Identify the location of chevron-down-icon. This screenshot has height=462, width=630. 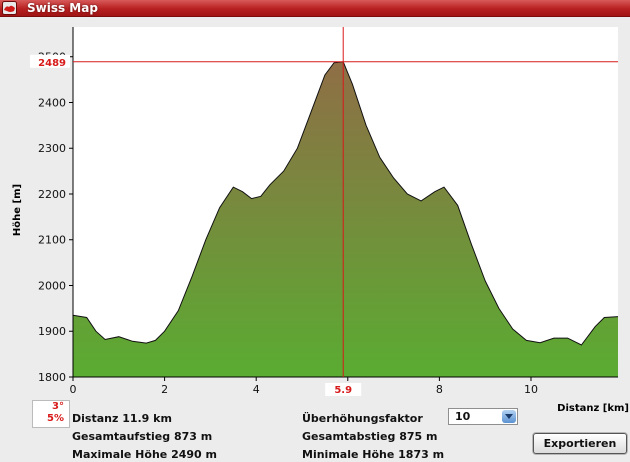
(509, 416).